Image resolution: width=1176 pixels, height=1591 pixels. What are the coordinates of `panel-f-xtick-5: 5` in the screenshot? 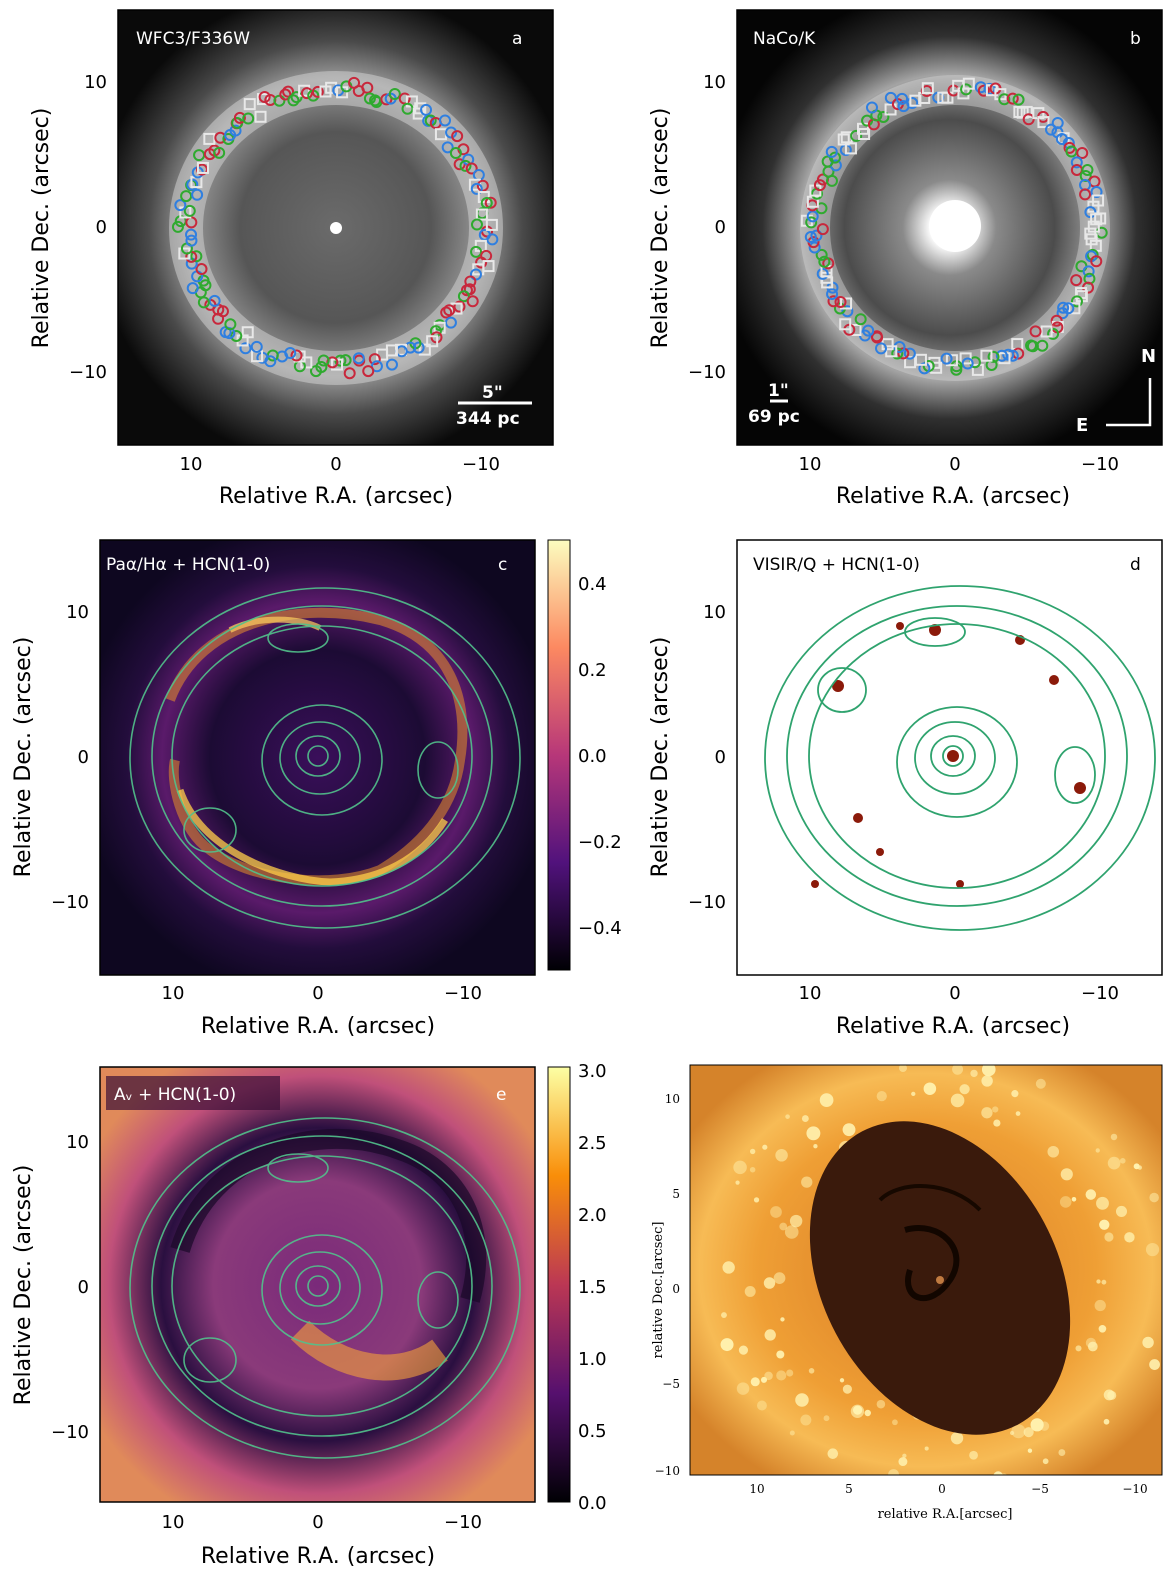 It's located at (849, 1489).